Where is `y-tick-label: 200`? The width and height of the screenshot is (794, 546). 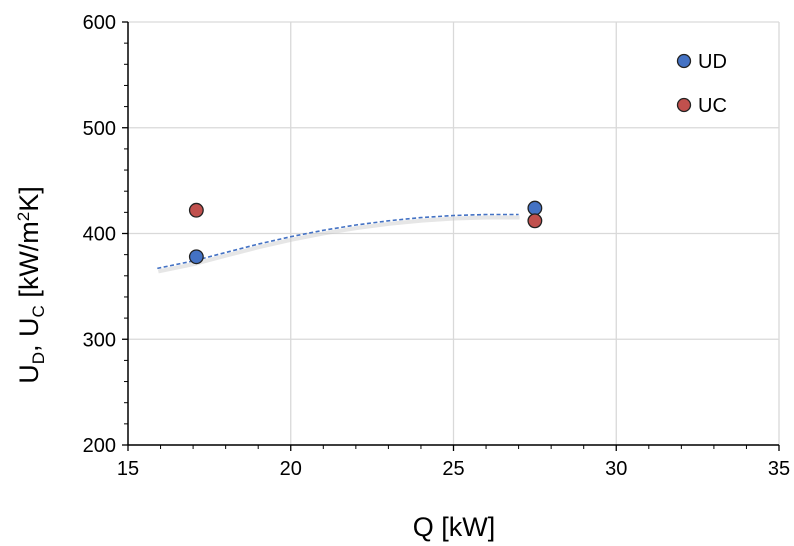
y-tick-label: 200 is located at coordinates (99, 446).